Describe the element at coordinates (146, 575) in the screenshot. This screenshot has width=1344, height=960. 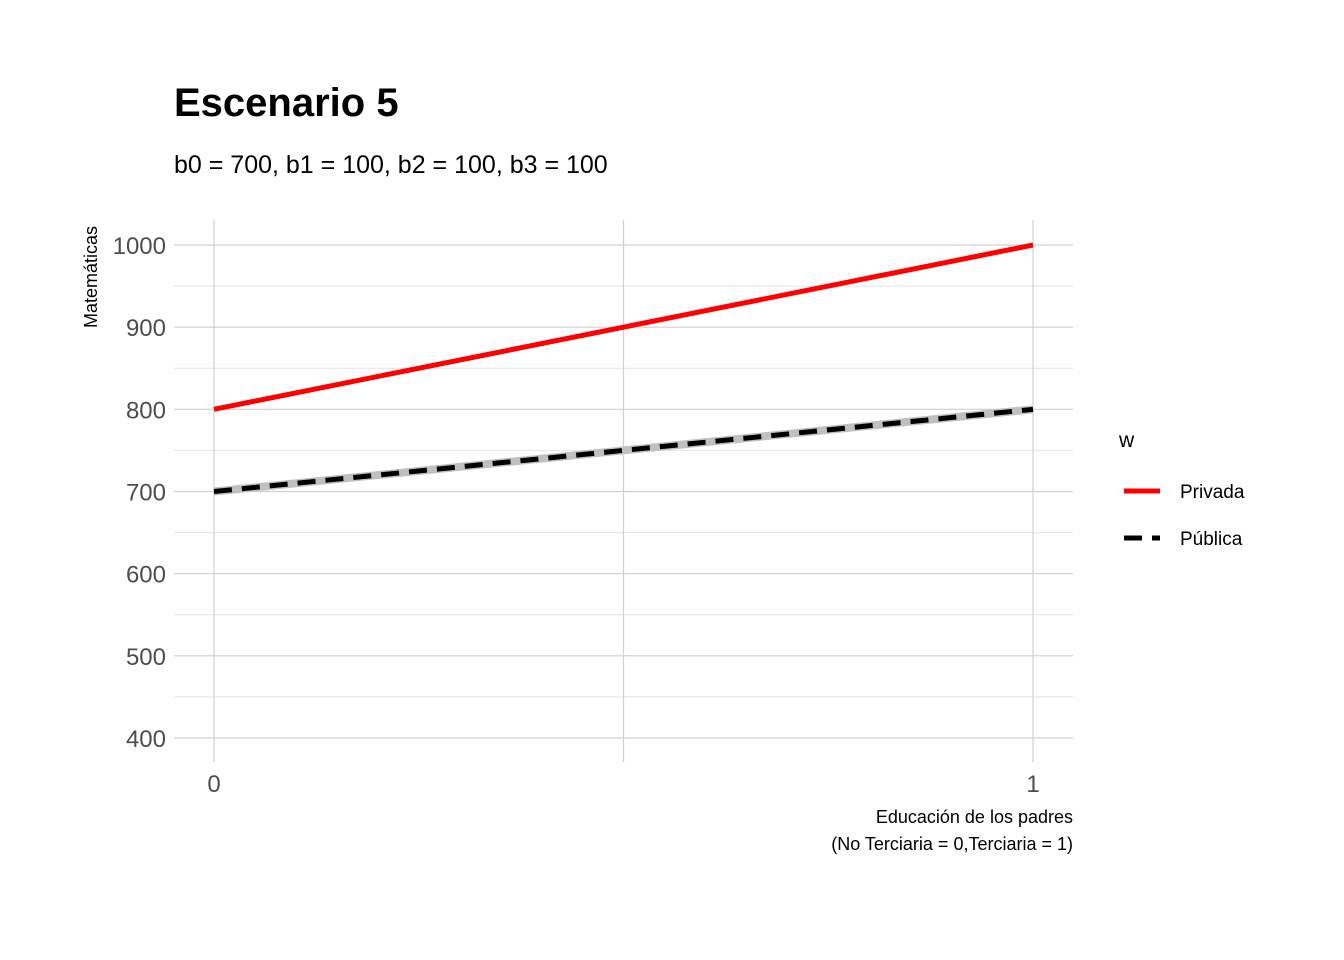
I see `y-tick-label: 600` at that location.